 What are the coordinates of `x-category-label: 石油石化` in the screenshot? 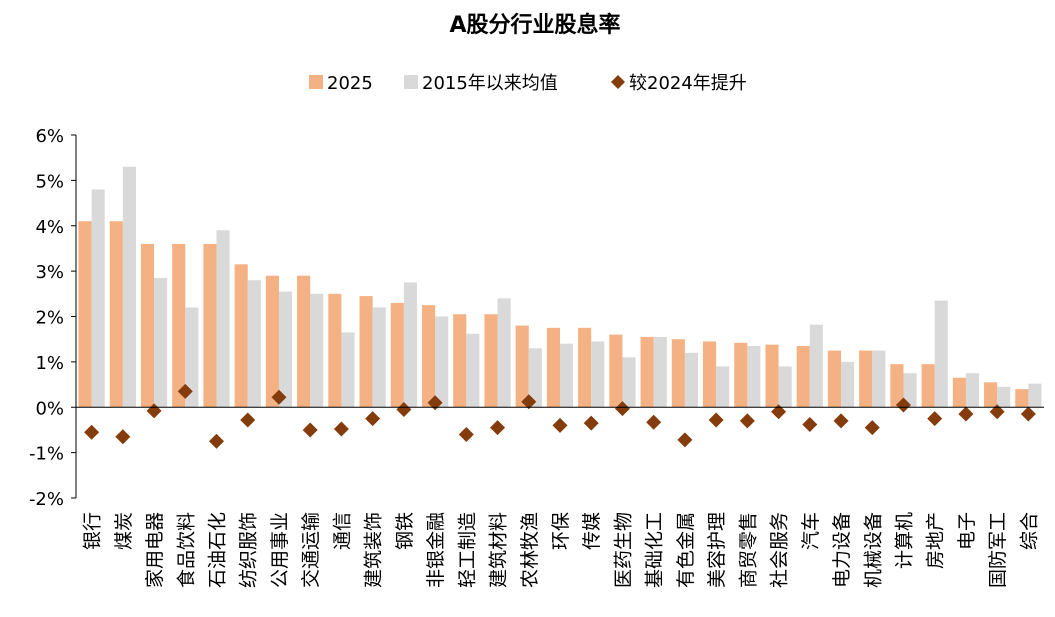 It's located at (218, 550).